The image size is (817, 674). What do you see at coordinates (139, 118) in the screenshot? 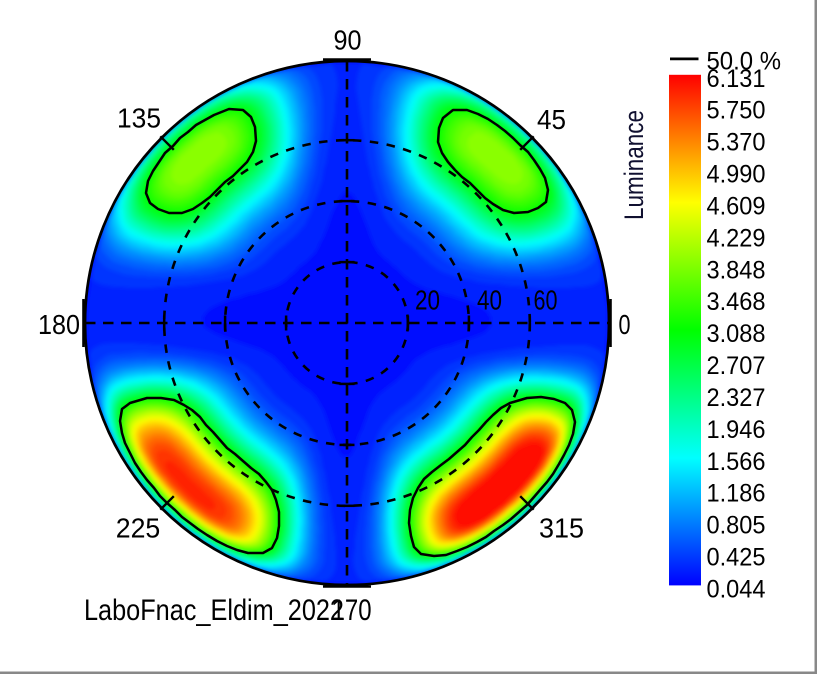
I see `svg-text: 135` at bounding box center [139, 118].